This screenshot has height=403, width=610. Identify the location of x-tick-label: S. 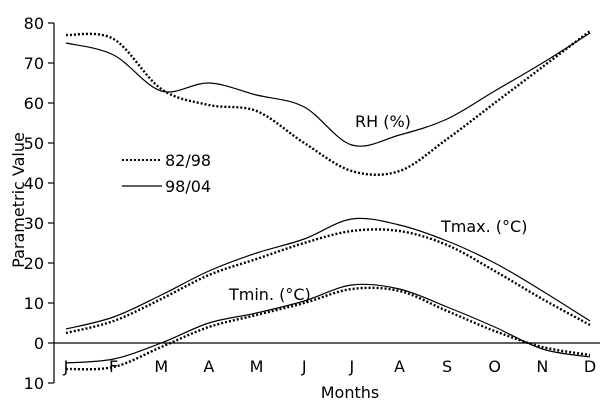
(447, 366).